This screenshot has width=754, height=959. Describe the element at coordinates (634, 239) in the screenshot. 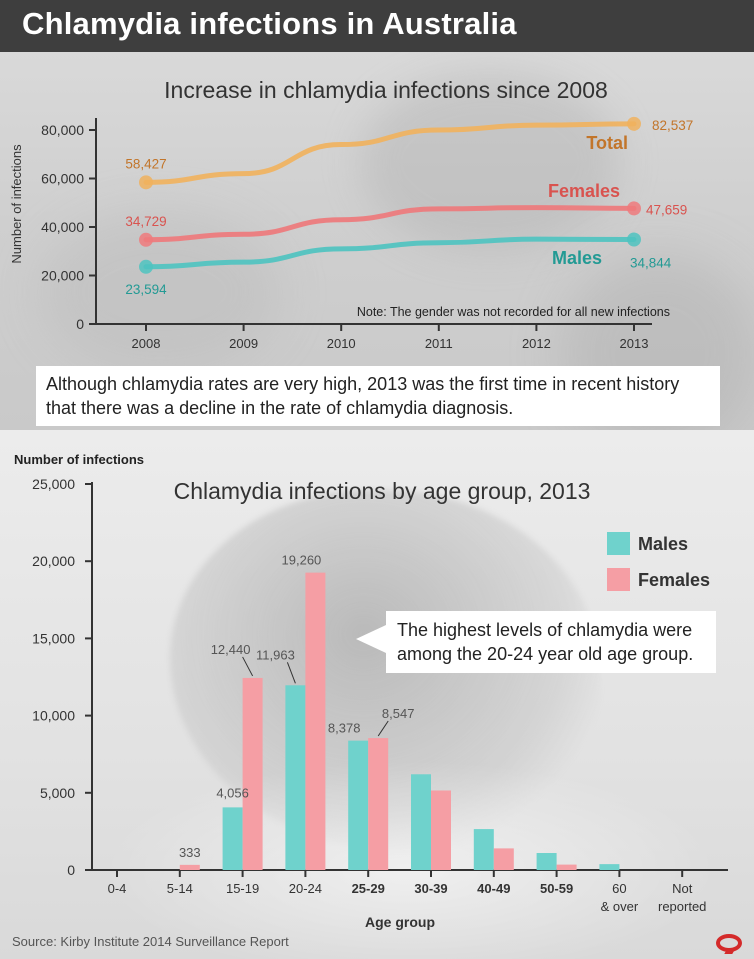

I see `line-point-males-end` at that location.